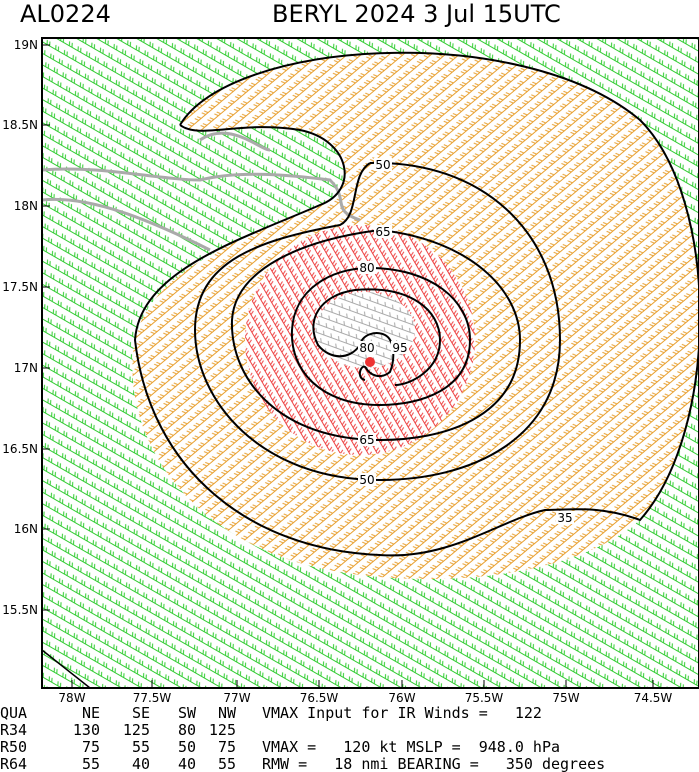 Image resolution: width=699 pixels, height=772 pixels. What do you see at coordinates (236, 698) in the screenshot?
I see `lon-label: 77W` at bounding box center [236, 698].